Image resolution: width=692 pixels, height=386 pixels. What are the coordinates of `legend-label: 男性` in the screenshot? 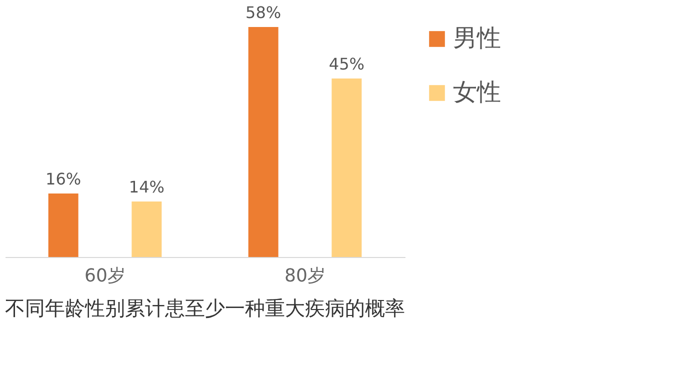 It's located at (477, 38).